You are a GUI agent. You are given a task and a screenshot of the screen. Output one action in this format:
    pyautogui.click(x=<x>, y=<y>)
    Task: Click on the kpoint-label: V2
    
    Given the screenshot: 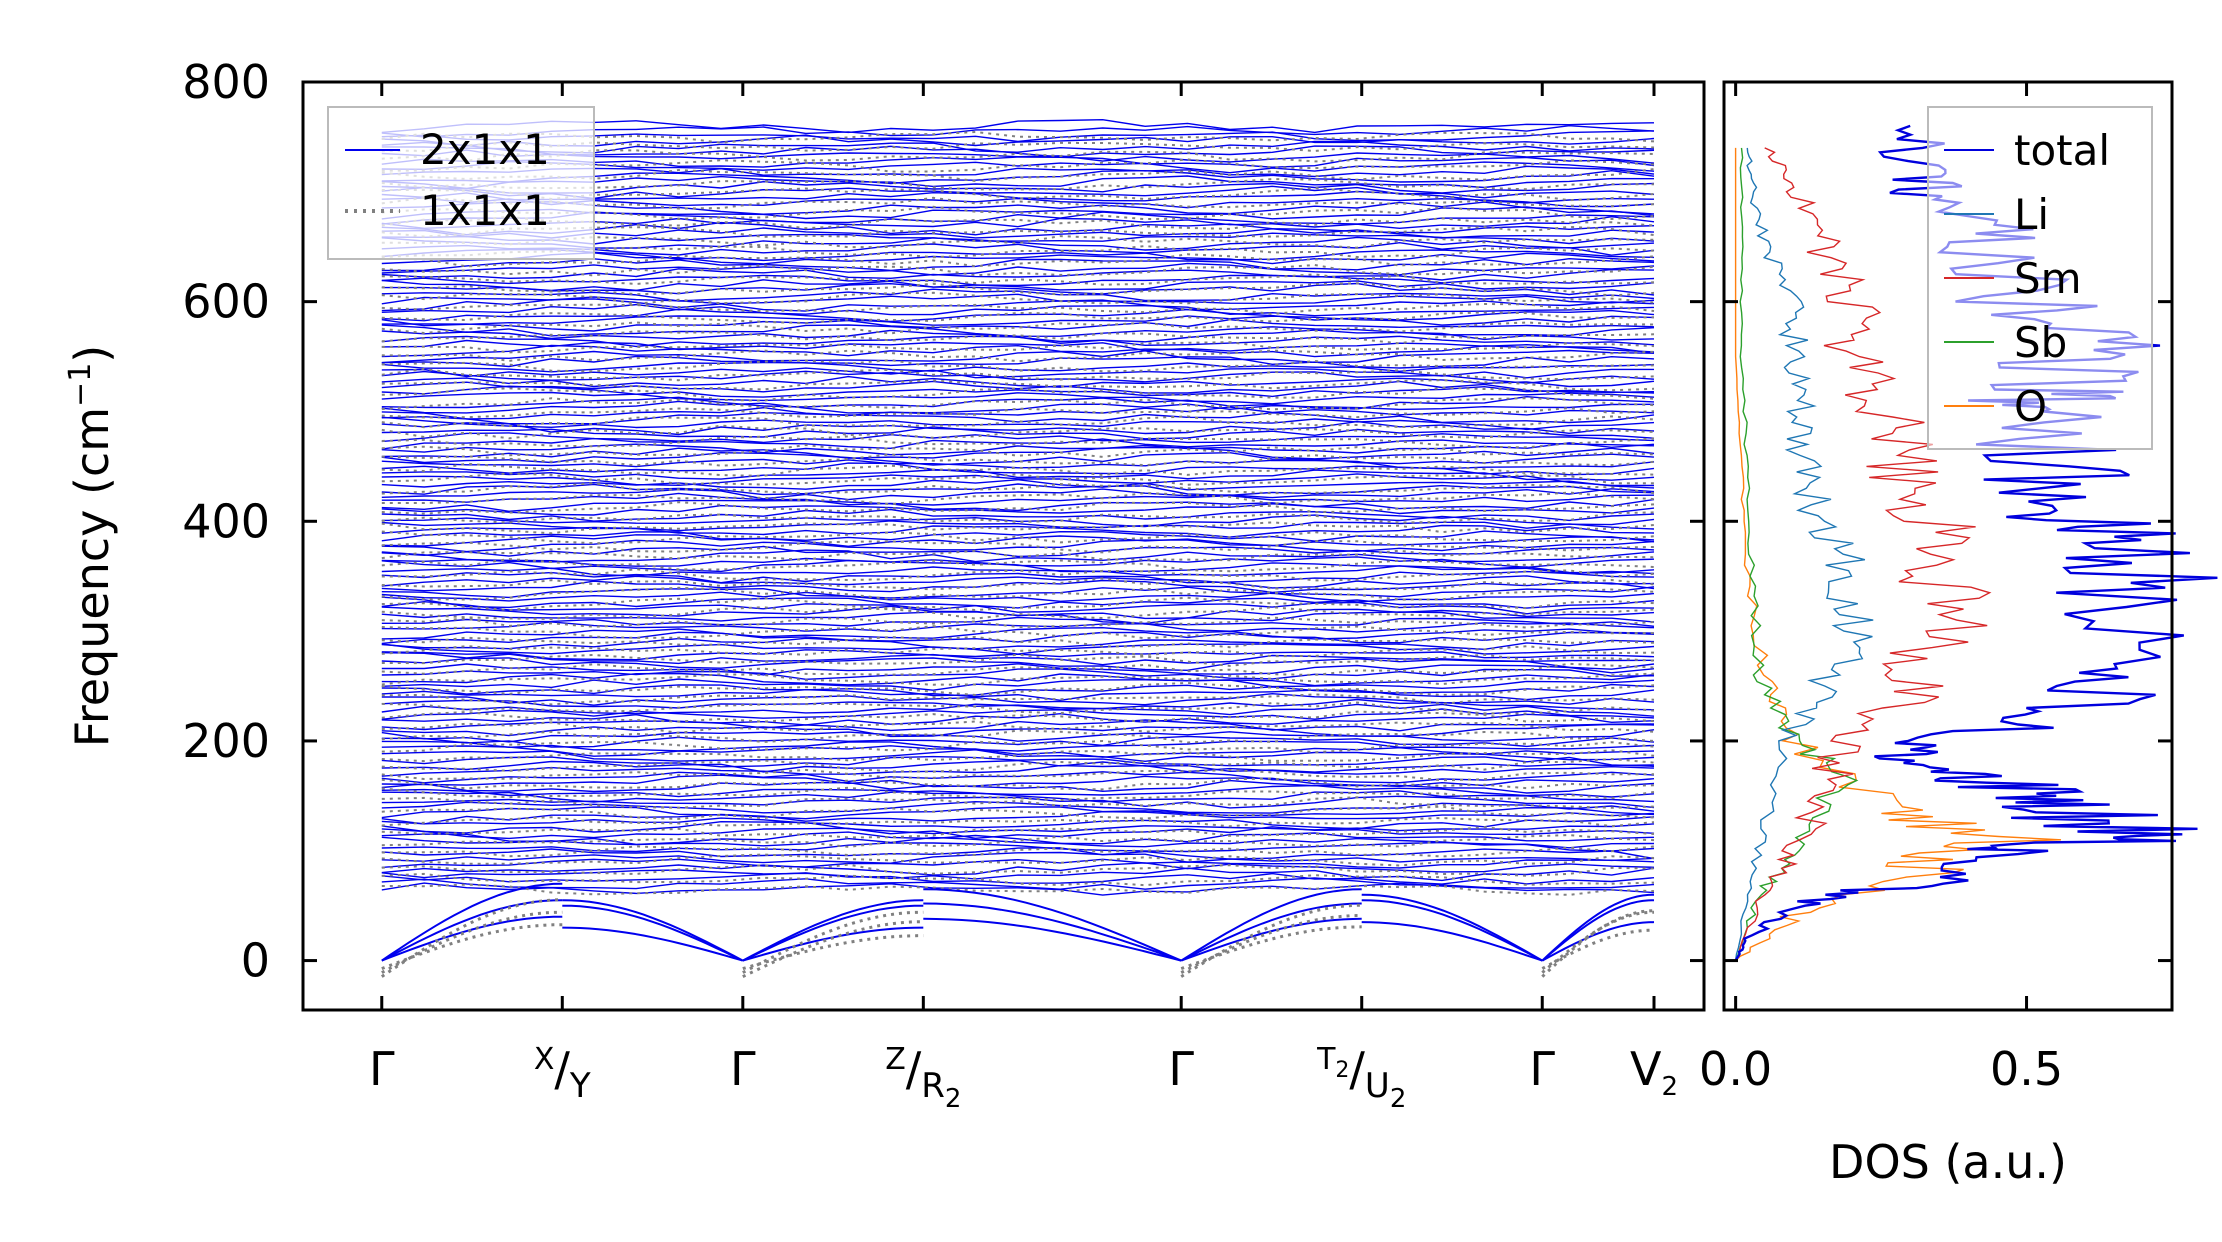 What is the action you would take?
    pyautogui.click(x=1654, y=1072)
    